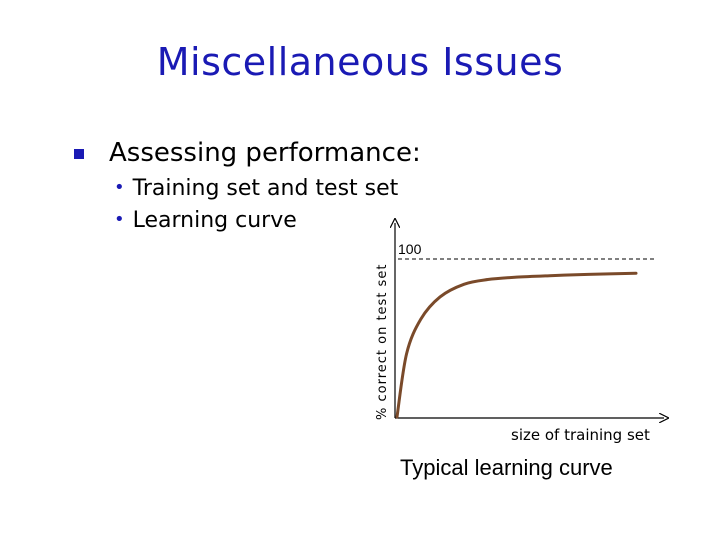 This screenshot has width=720, height=540. What do you see at coordinates (516, 345) in the screenshot?
I see `learning-curve-line` at bounding box center [516, 345].